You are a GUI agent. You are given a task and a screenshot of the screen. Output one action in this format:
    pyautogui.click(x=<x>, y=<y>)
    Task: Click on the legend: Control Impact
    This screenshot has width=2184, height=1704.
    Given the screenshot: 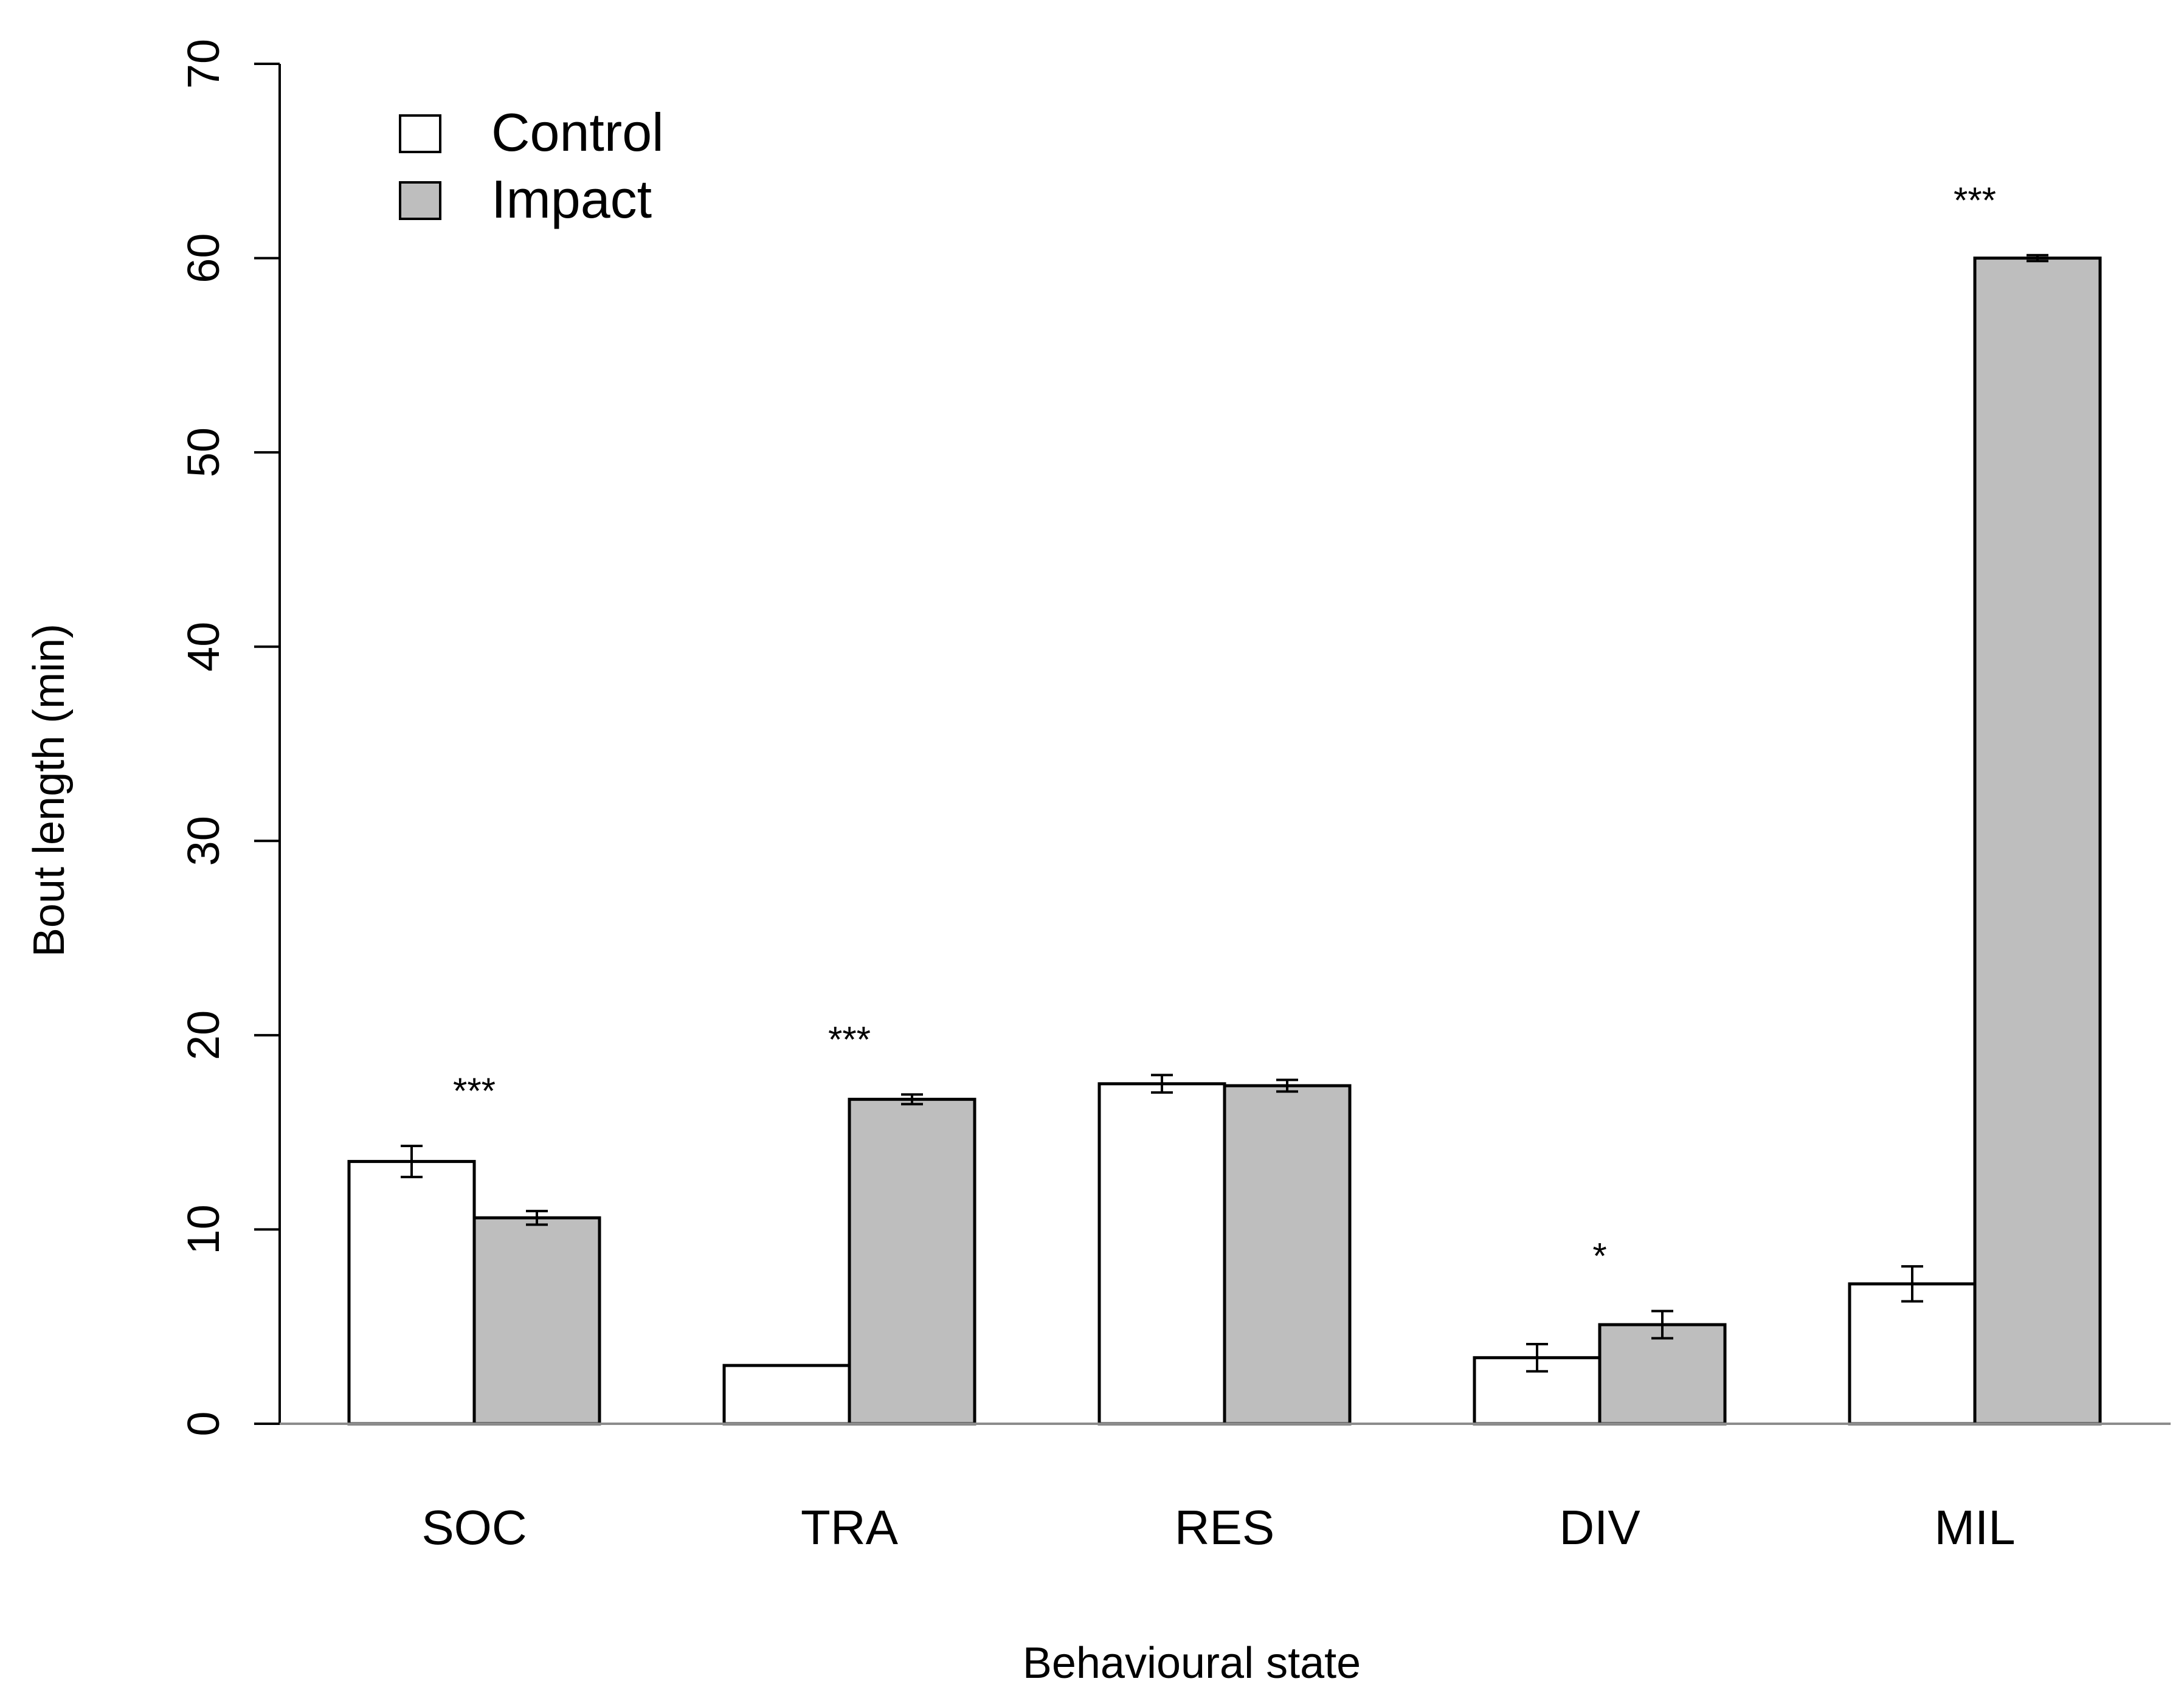 What is the action you would take?
    pyautogui.click(x=531, y=165)
    